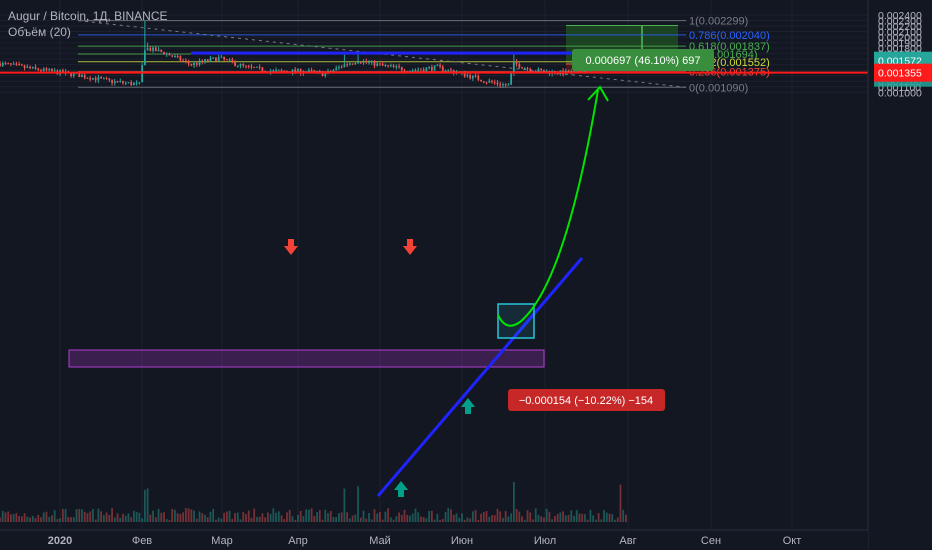 Image resolution: width=932 pixels, height=550 pixels. What do you see at coordinates (142, 541) in the screenshot?
I see `time-tick-label: Фев` at bounding box center [142, 541].